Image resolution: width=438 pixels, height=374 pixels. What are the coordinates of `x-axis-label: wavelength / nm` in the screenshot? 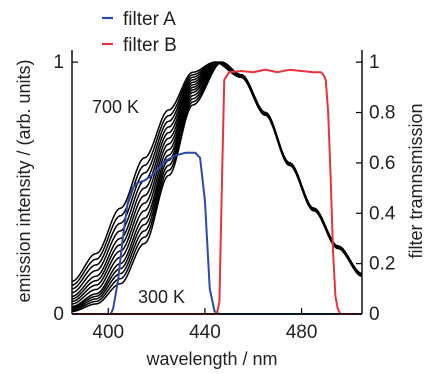 It's located at (211, 359).